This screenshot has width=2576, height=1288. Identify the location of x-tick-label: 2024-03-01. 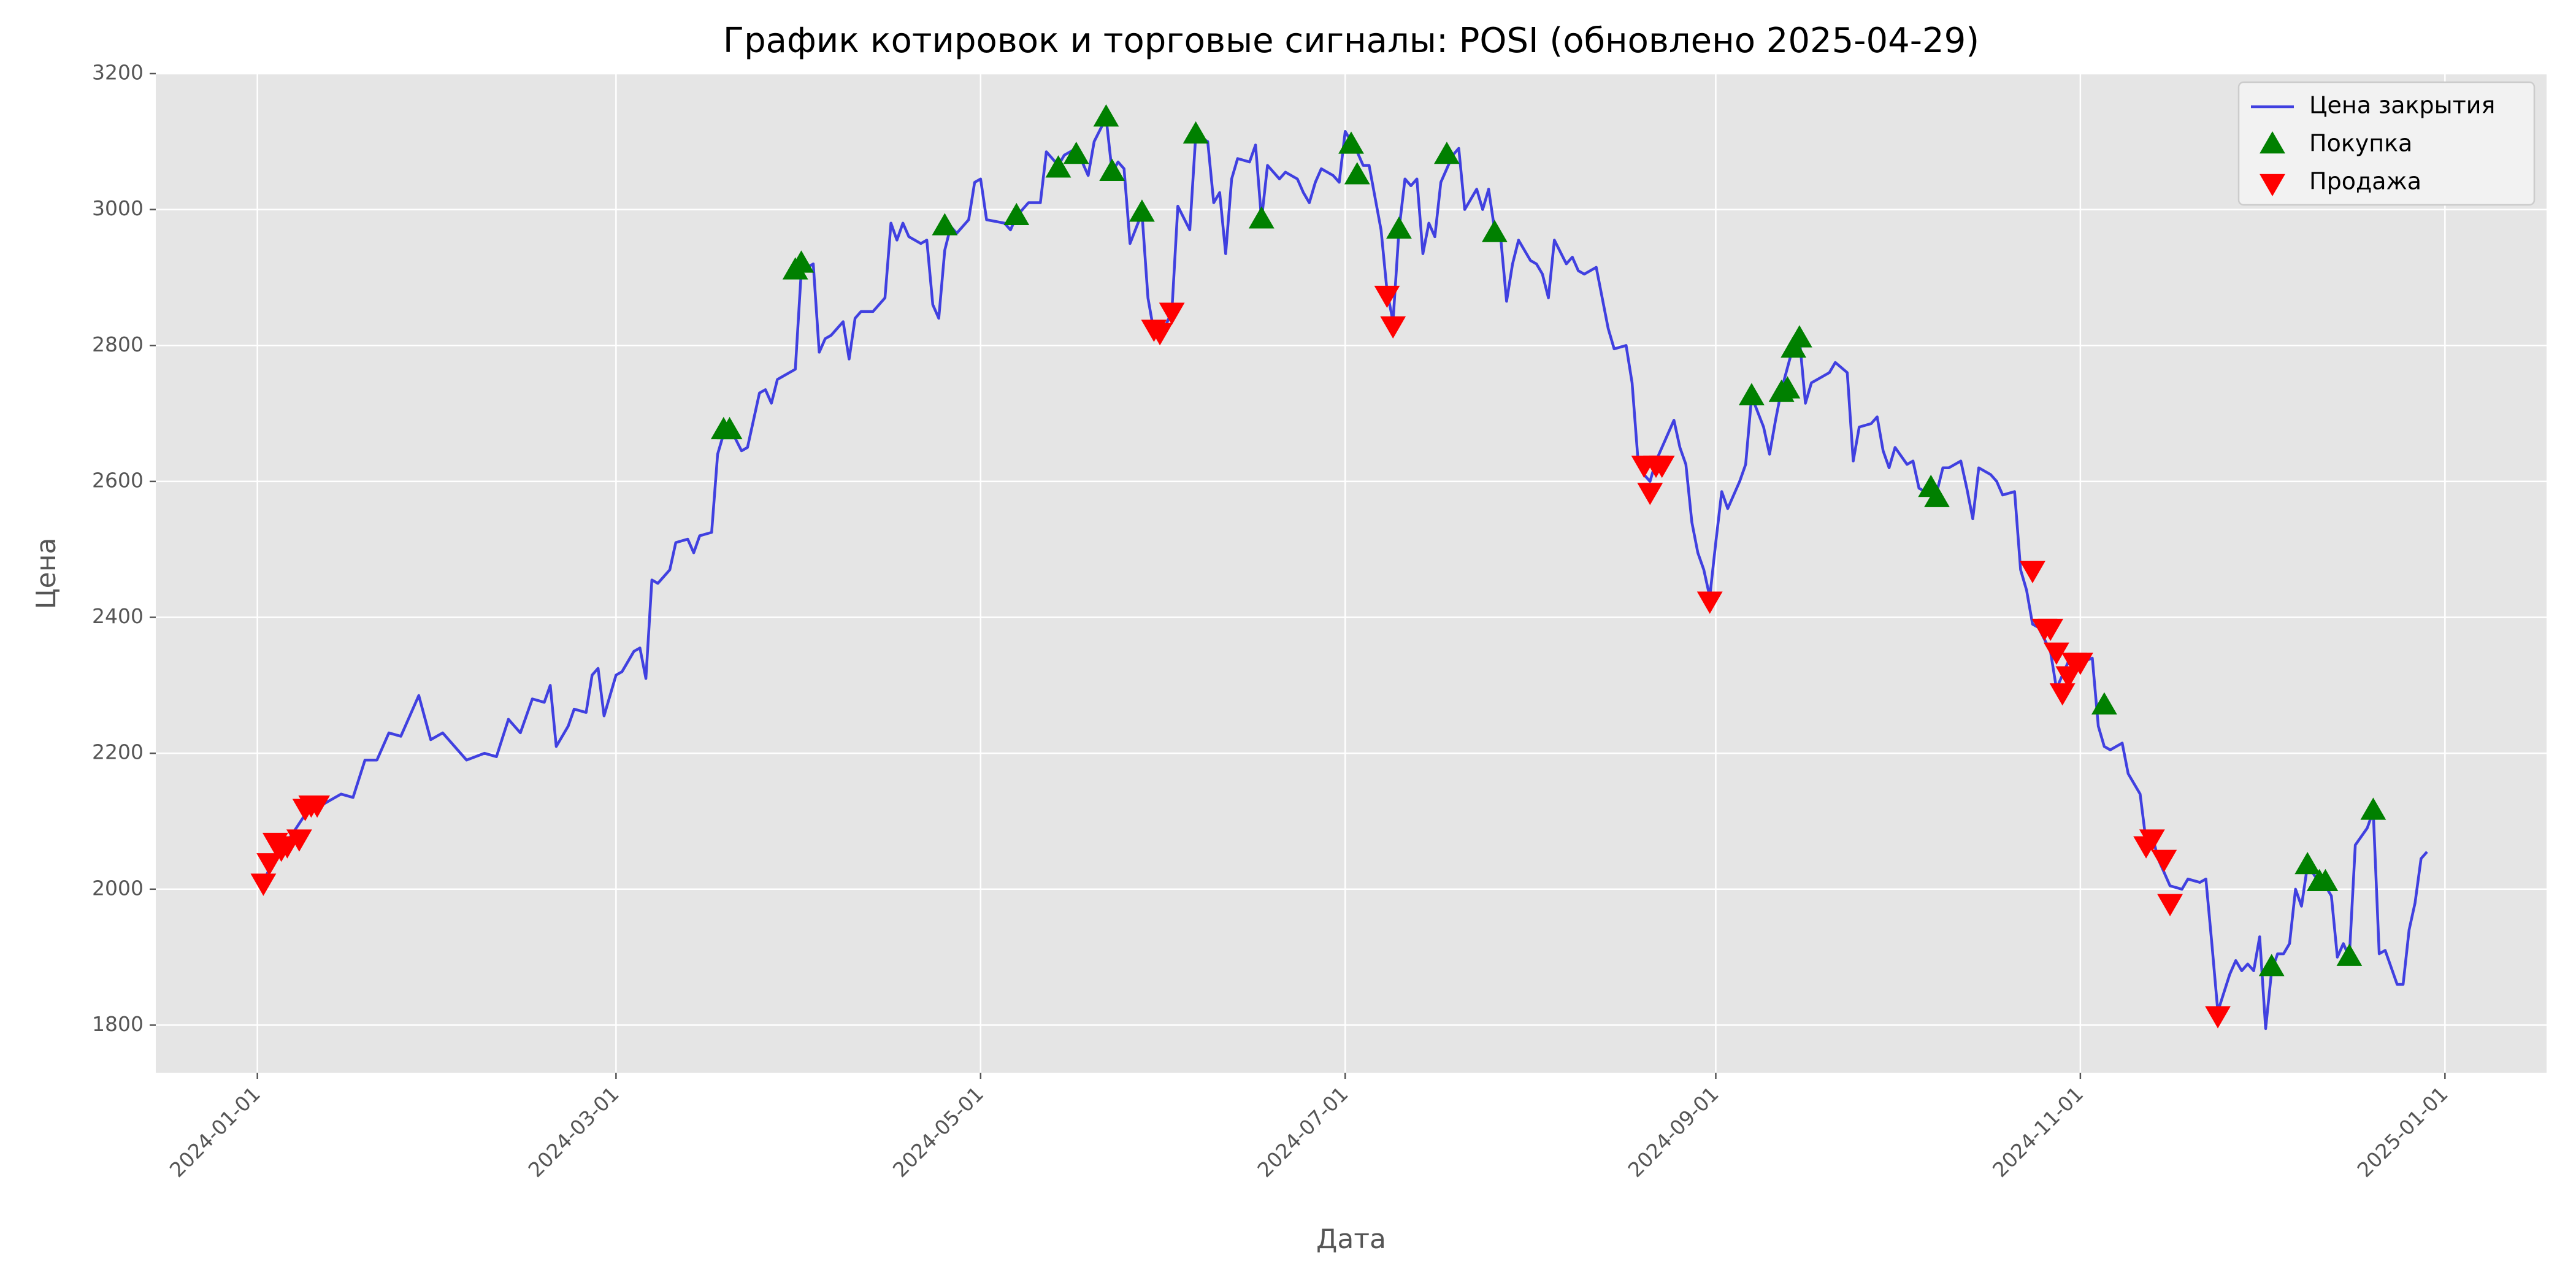
(574, 1132).